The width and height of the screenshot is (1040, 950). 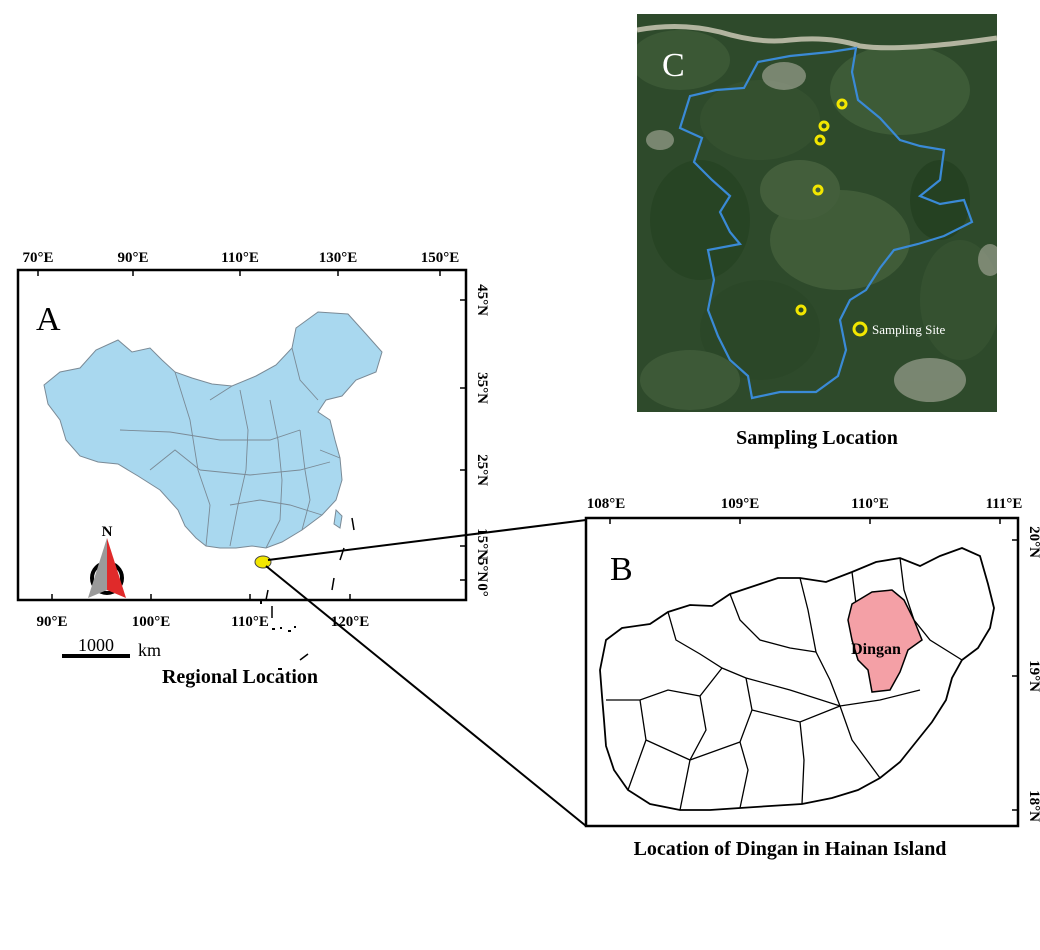 I want to click on panel-b-right-tick-2: 19°N, so click(x=1033, y=676).